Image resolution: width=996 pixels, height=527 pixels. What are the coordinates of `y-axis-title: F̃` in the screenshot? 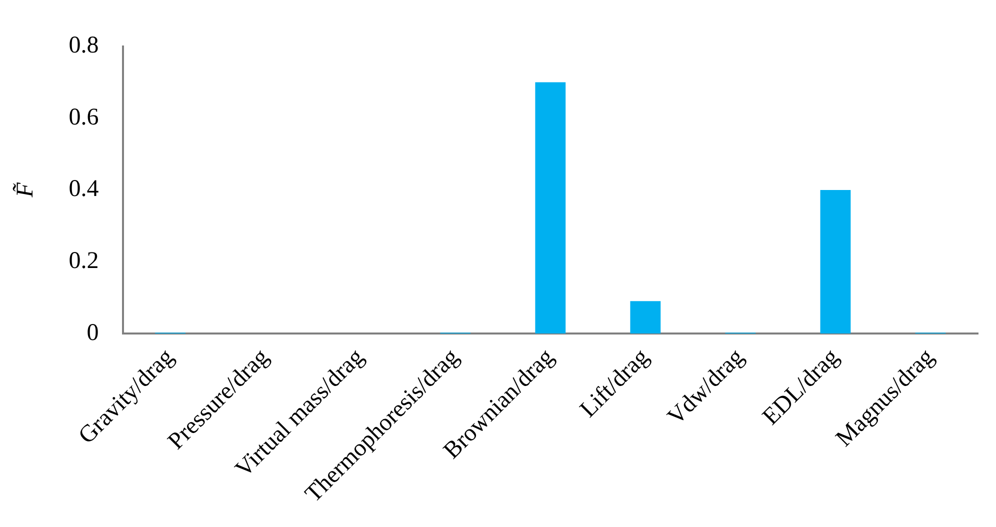 It's located at (25, 190).